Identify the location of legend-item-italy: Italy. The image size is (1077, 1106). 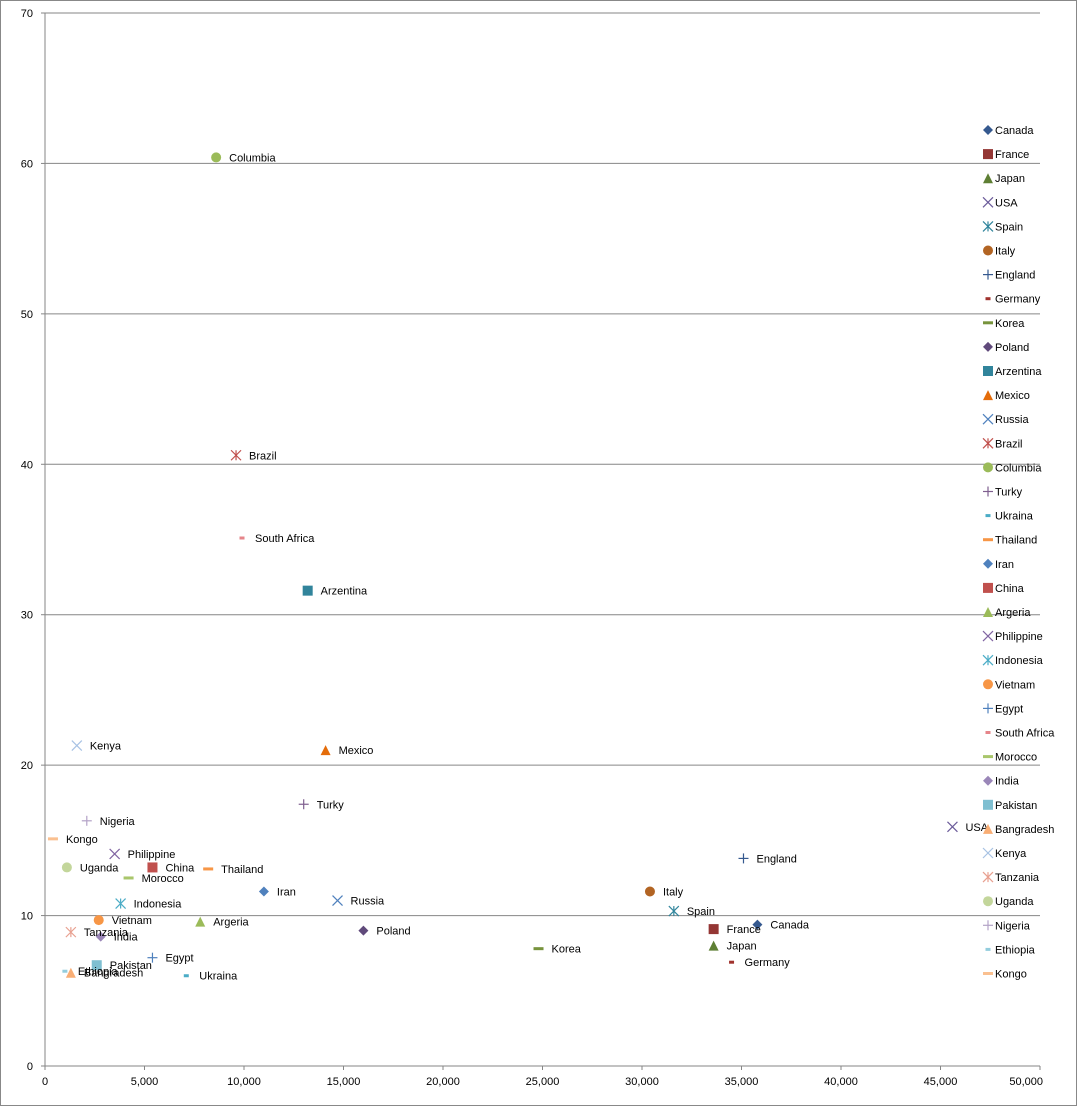
(999, 251).